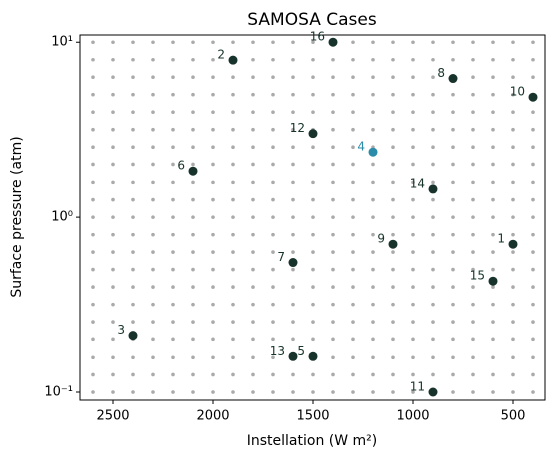  Describe the element at coordinates (501, 239) in the screenshot. I see `point-label: 1` at that location.